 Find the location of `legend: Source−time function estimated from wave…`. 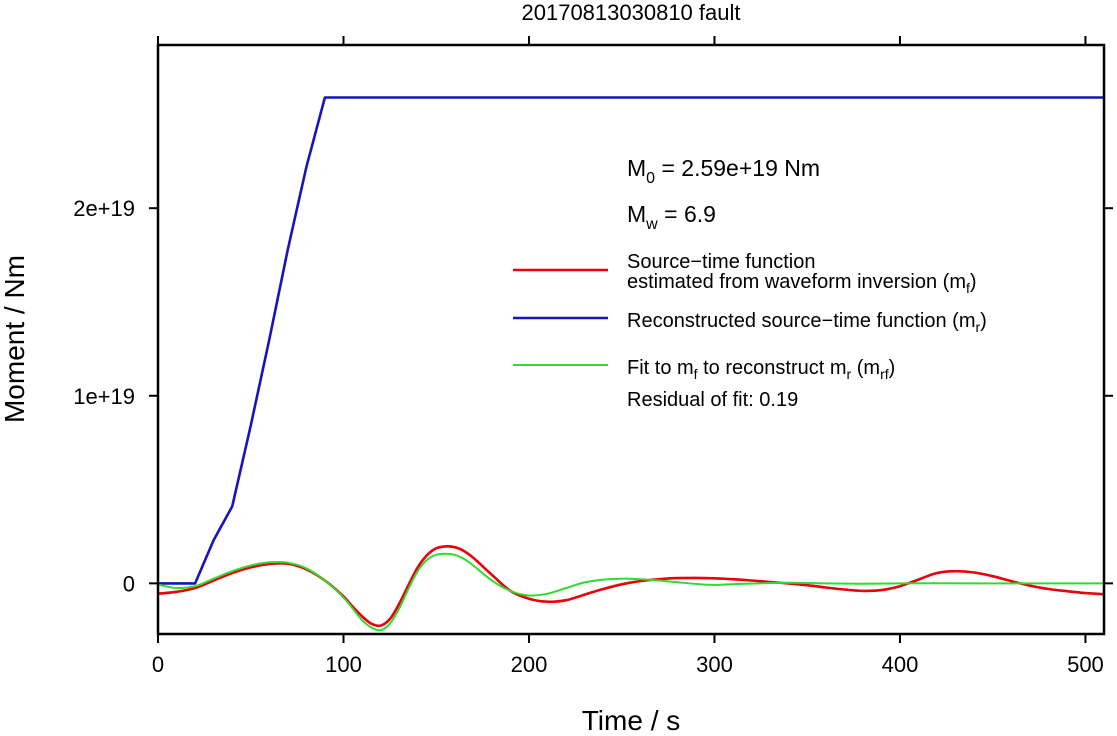

legend: Source−time function estimated from wave… is located at coordinates (750, 331).